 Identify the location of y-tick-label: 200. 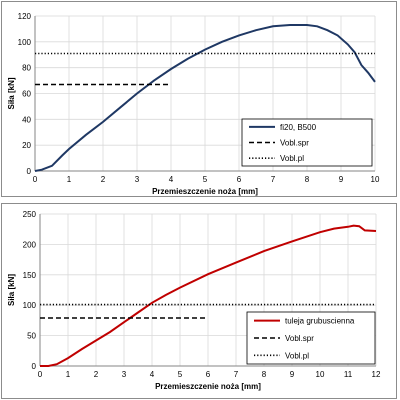
(30, 244).